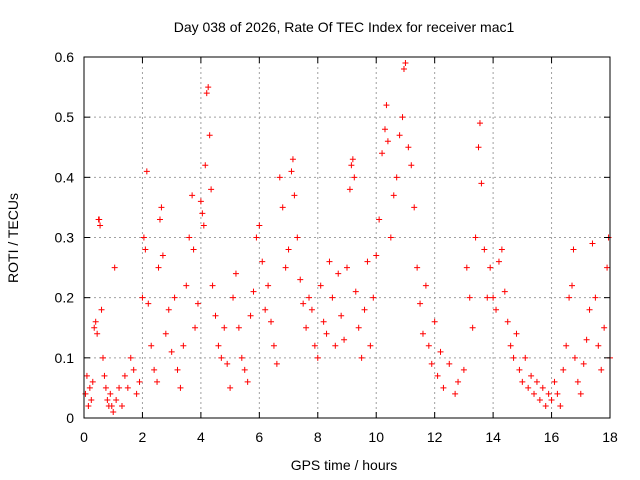 Image resolution: width=640 pixels, height=480 pixels. I want to click on y-tick-label: 0.1, so click(65, 358).